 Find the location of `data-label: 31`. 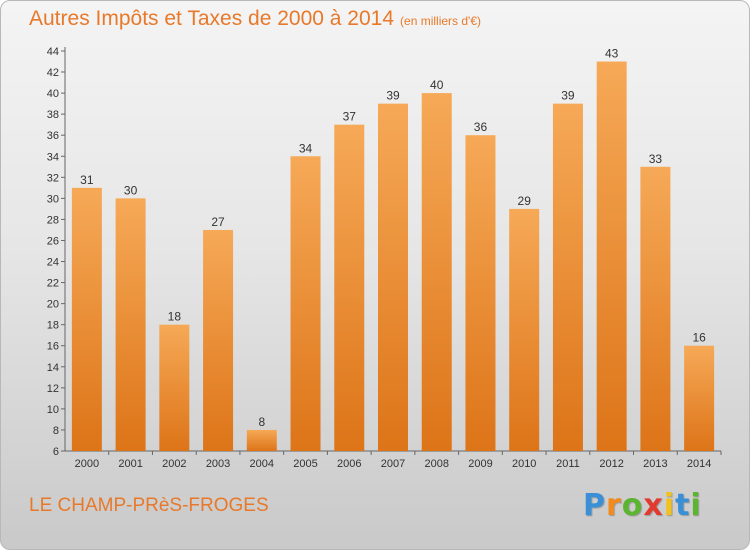

data-label: 31 is located at coordinates (87, 180).